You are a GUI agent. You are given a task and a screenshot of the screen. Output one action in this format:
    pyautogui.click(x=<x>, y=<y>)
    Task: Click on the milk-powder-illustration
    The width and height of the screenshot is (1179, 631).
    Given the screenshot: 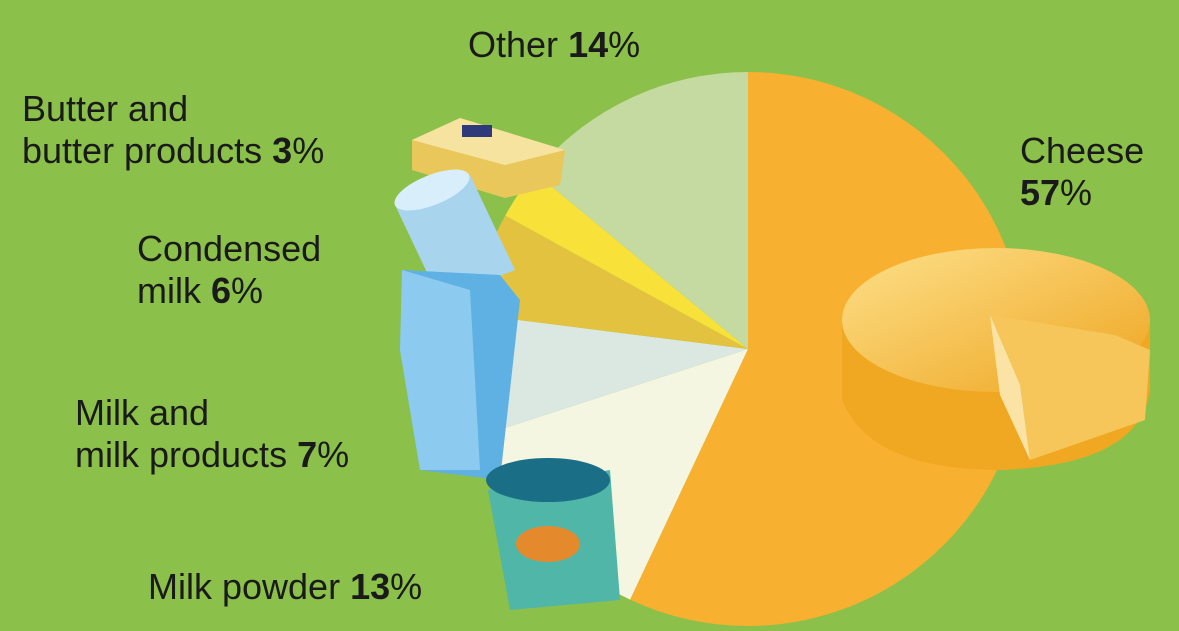 What is the action you would take?
    pyautogui.click(x=553, y=534)
    